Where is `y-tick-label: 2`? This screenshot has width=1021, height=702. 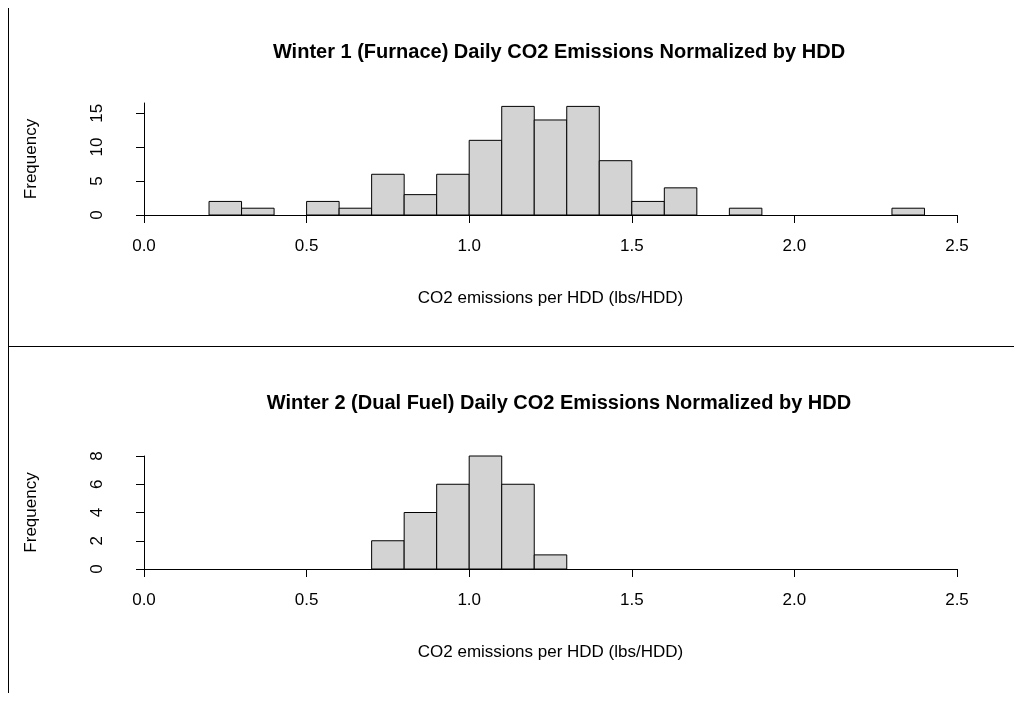
y-tick-label: 2 is located at coordinates (96, 541).